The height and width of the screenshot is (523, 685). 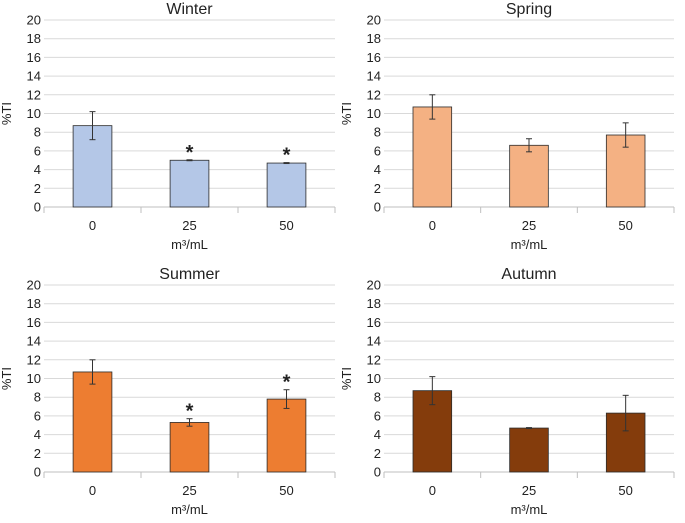 What do you see at coordinates (34, 38) in the screenshot?
I see `chart-0-ytick-label: 18` at bounding box center [34, 38].